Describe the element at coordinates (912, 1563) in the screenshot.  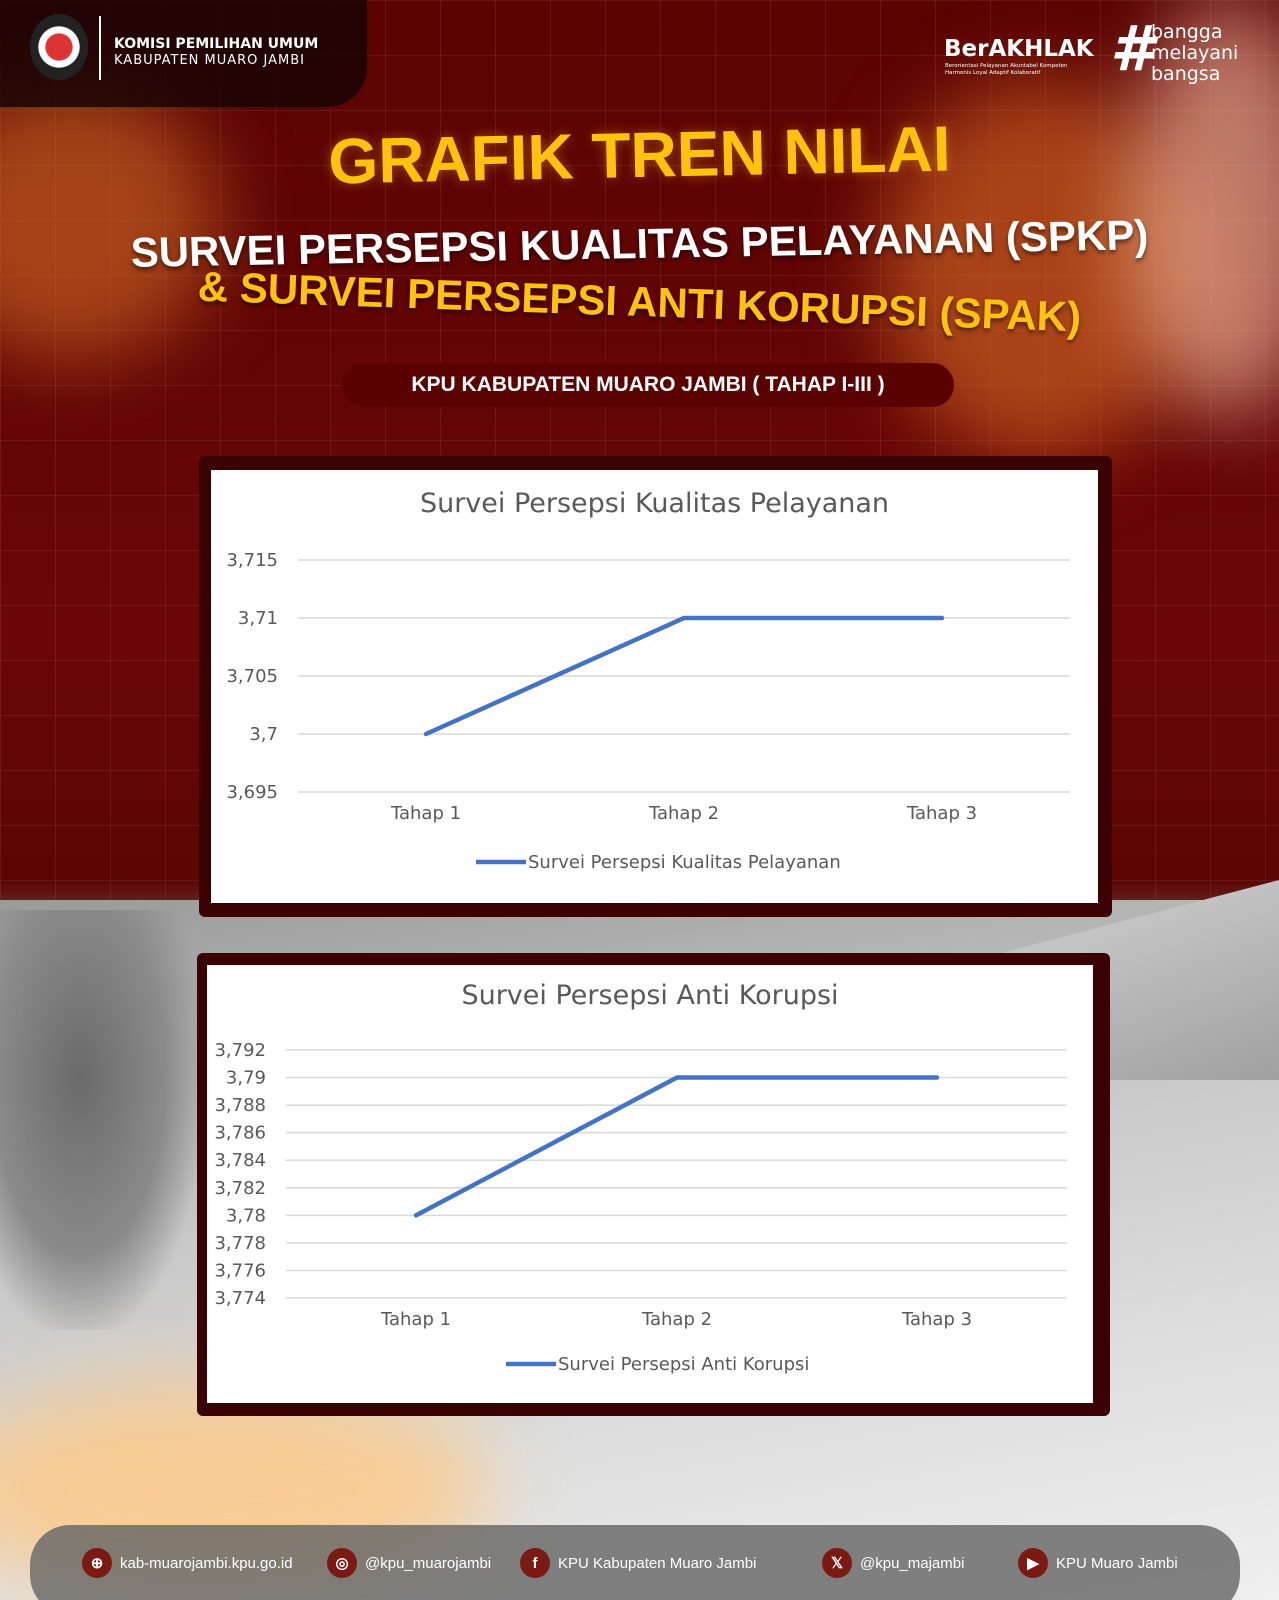
I see `footer-label: @kpu_majambi` at that location.